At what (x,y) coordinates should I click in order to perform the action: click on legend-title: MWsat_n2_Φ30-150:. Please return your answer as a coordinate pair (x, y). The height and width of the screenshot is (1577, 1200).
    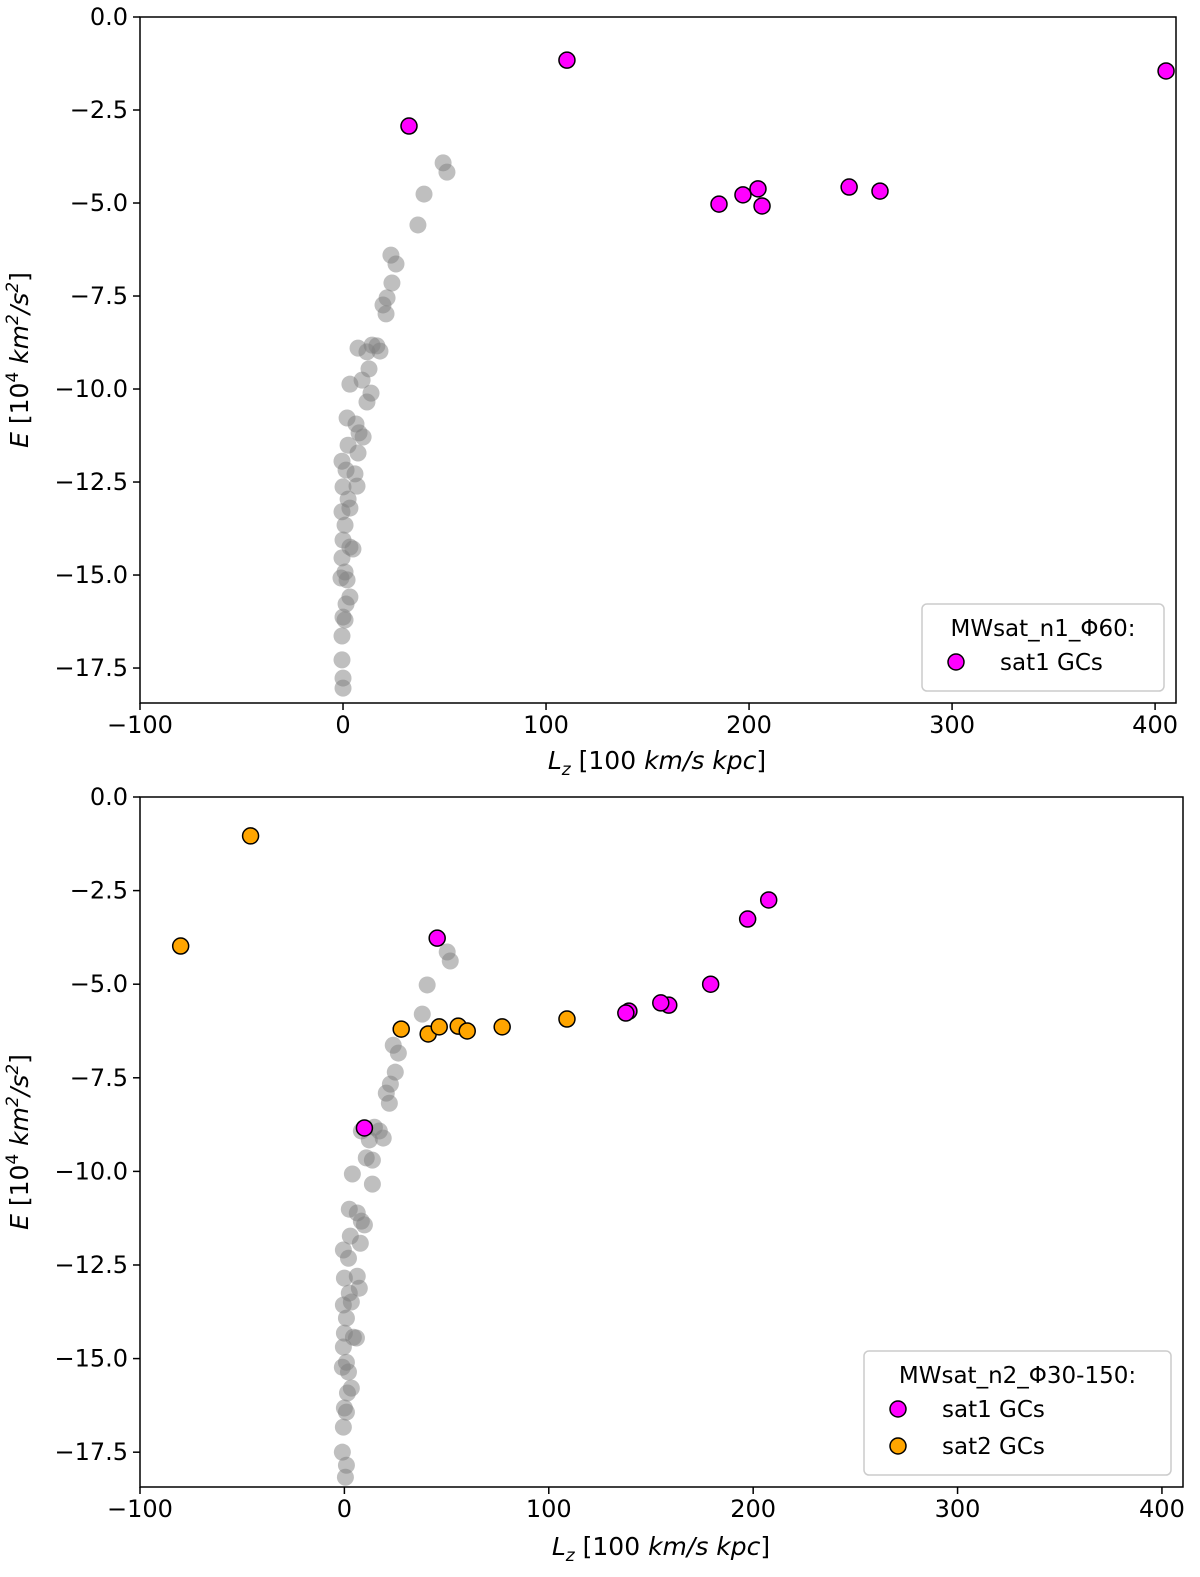
    Looking at the image, I should click on (1017, 1376).